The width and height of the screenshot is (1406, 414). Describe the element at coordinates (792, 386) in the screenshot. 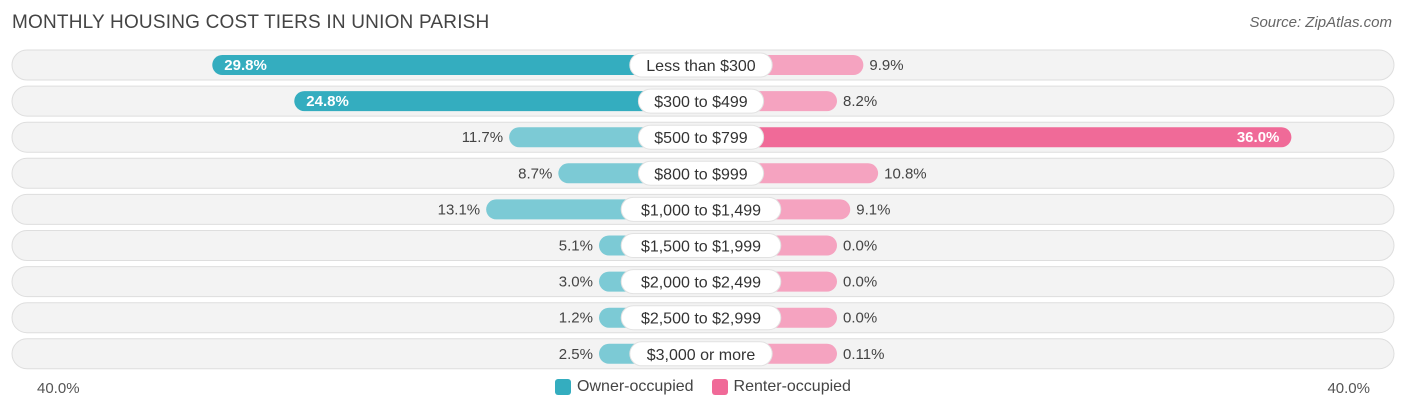

I see `legend-label-renter: Renter-occupied` at that location.